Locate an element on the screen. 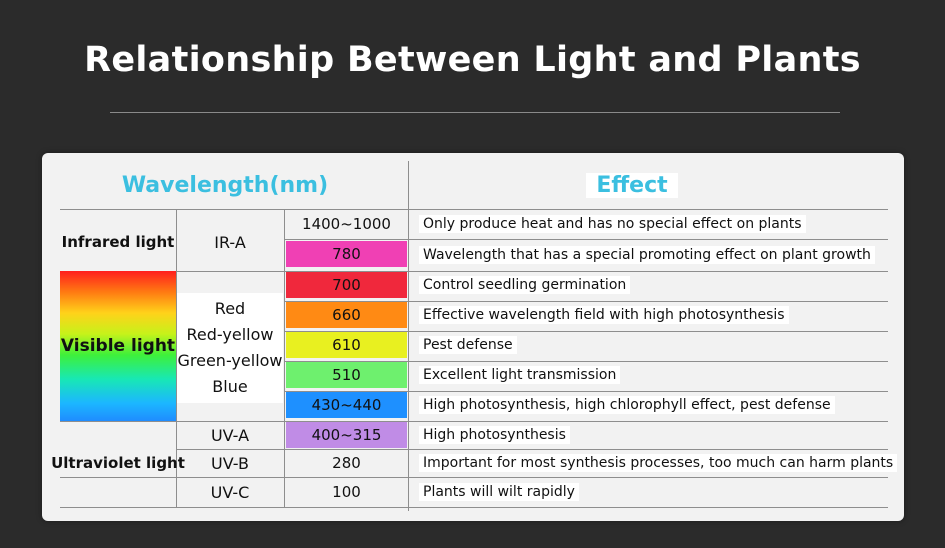  wavelength-cell: 280 is located at coordinates (346, 463).